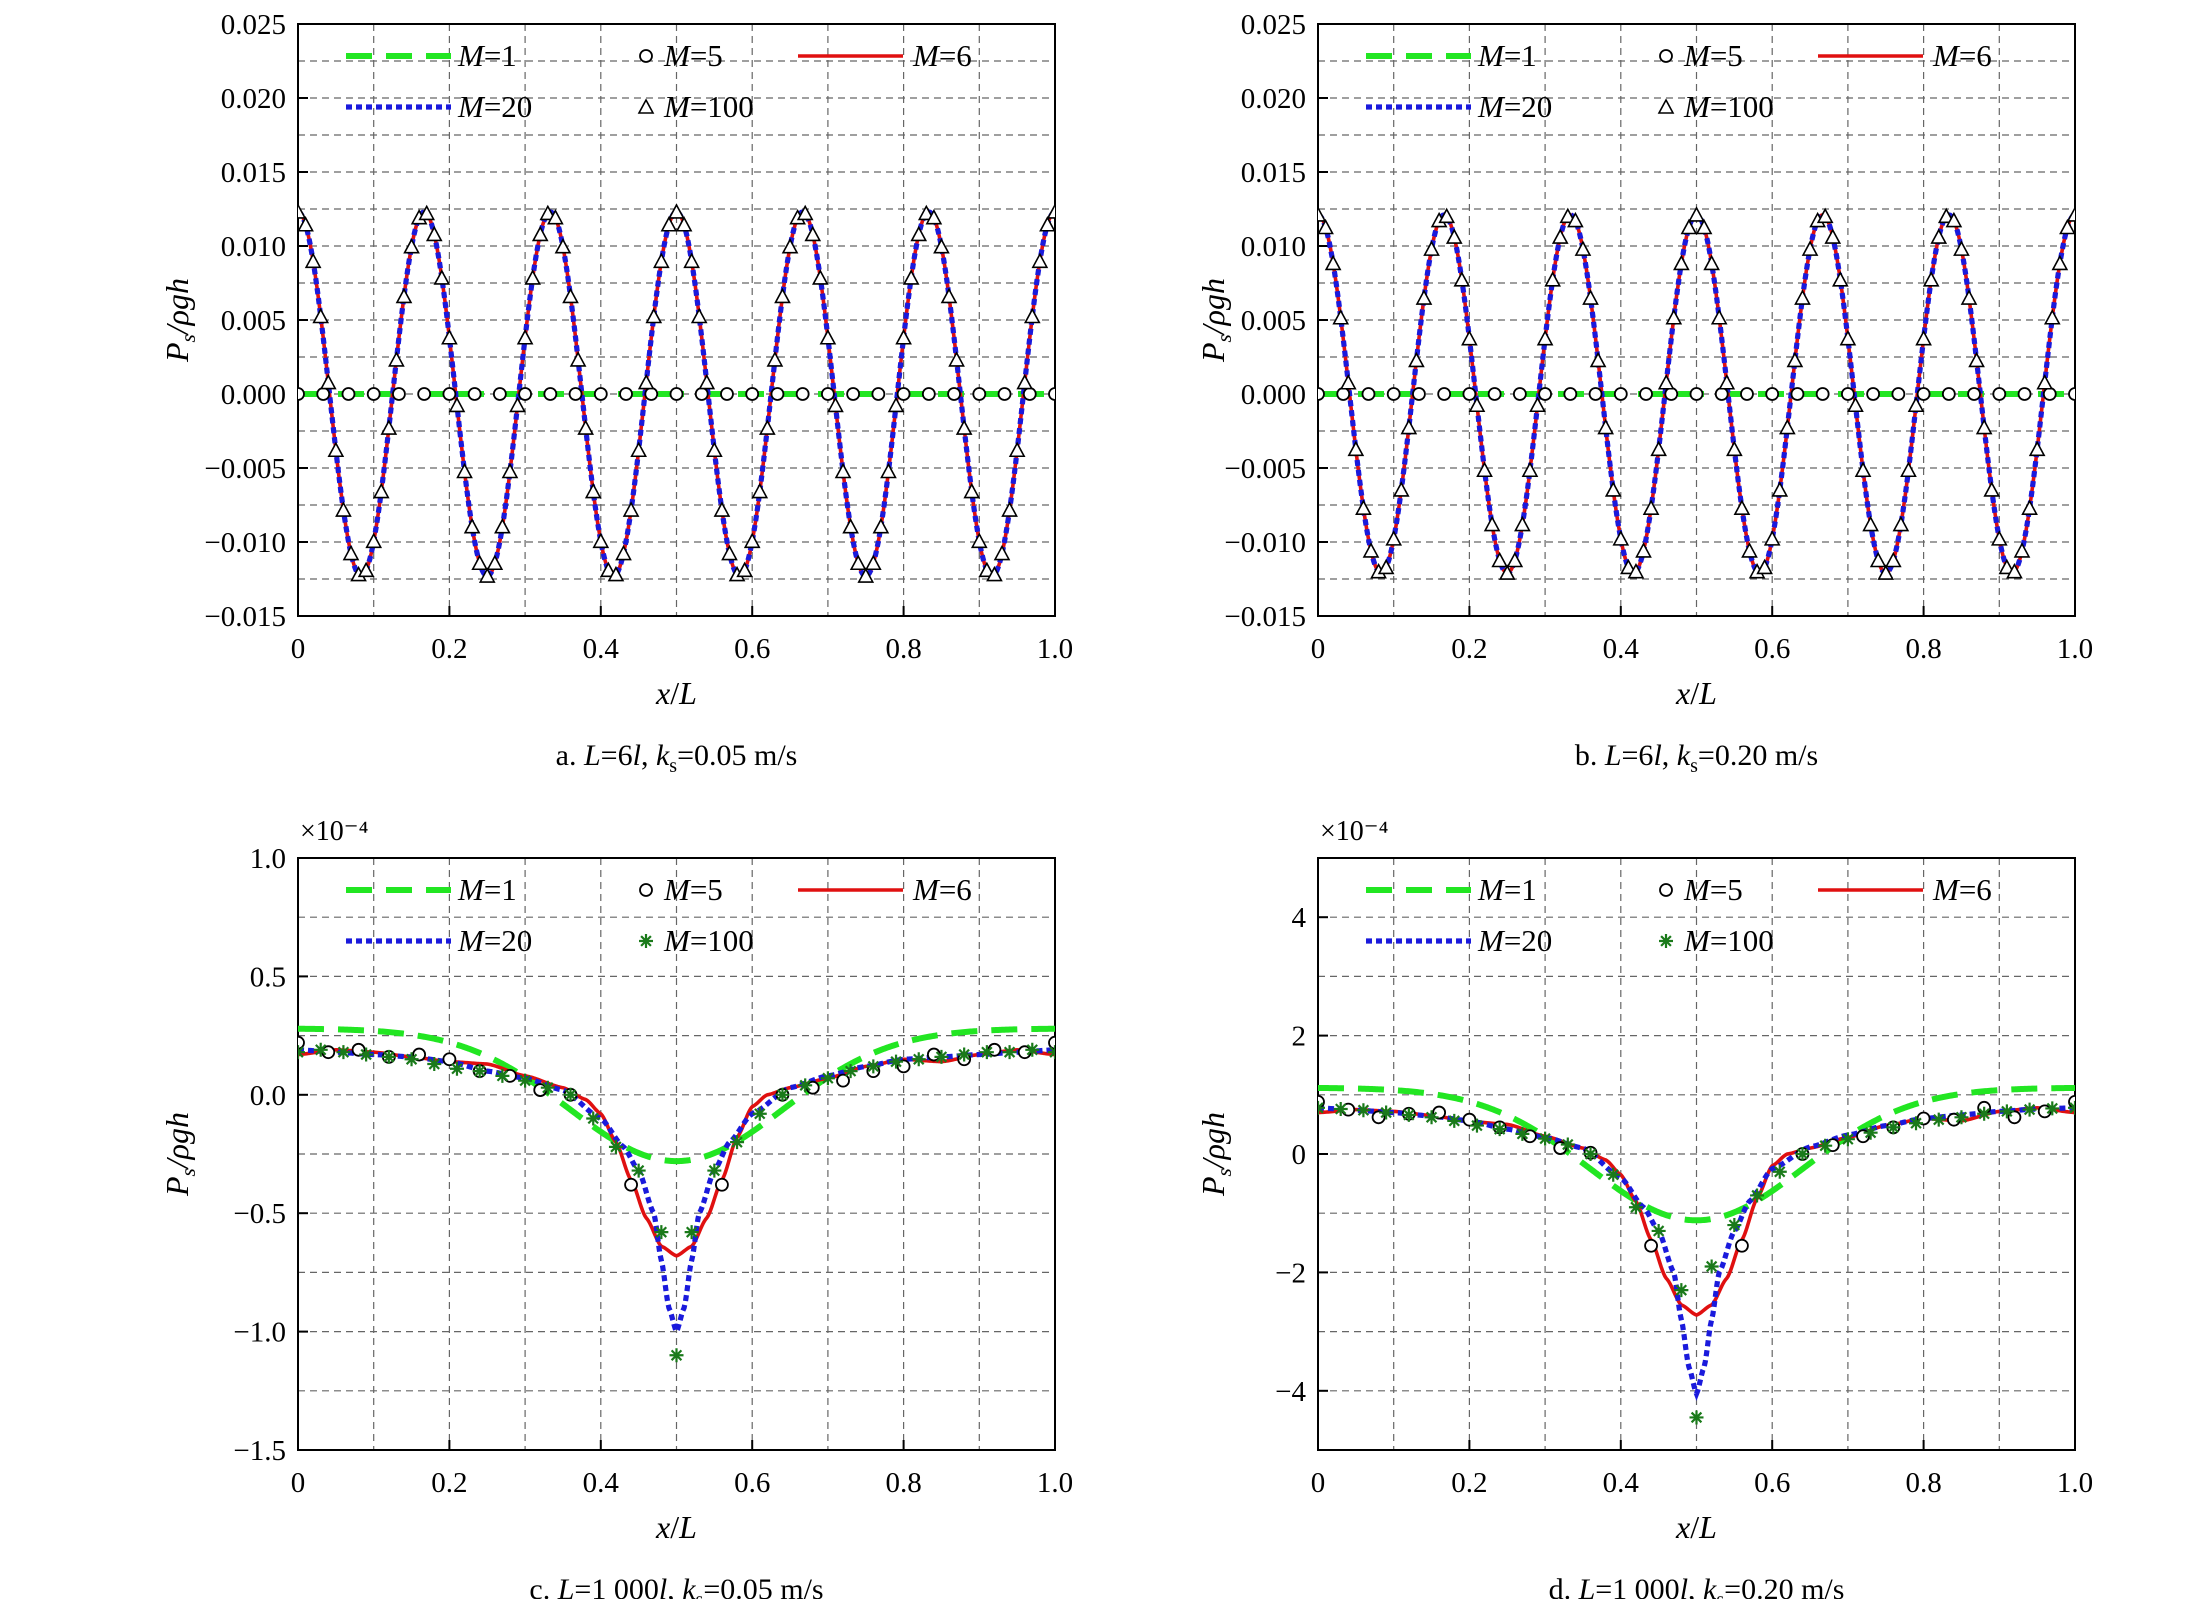  I want to click on y-tick-label: −0.010, so click(1265, 543).